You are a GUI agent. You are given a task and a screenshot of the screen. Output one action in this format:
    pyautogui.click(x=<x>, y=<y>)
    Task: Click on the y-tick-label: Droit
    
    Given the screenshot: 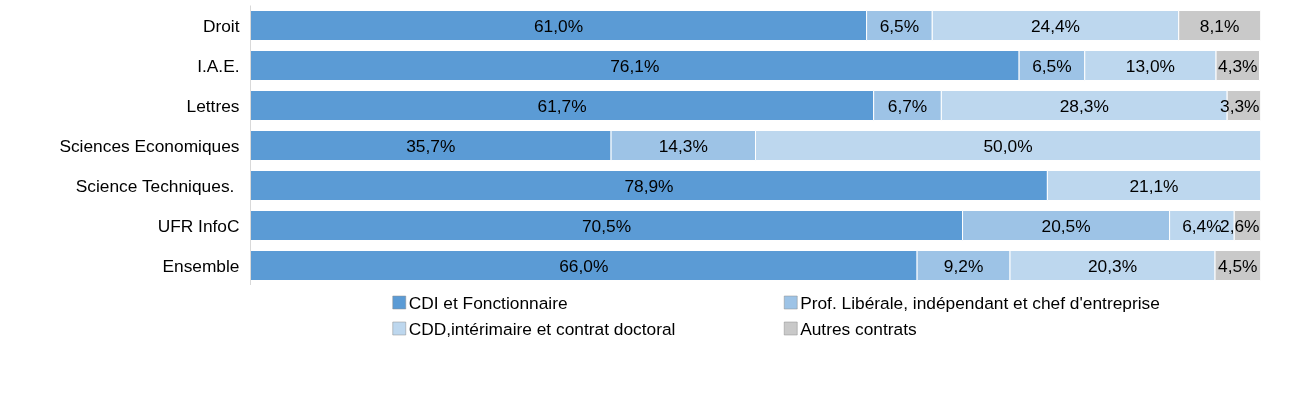 What is the action you would take?
    pyautogui.click(x=221, y=25)
    